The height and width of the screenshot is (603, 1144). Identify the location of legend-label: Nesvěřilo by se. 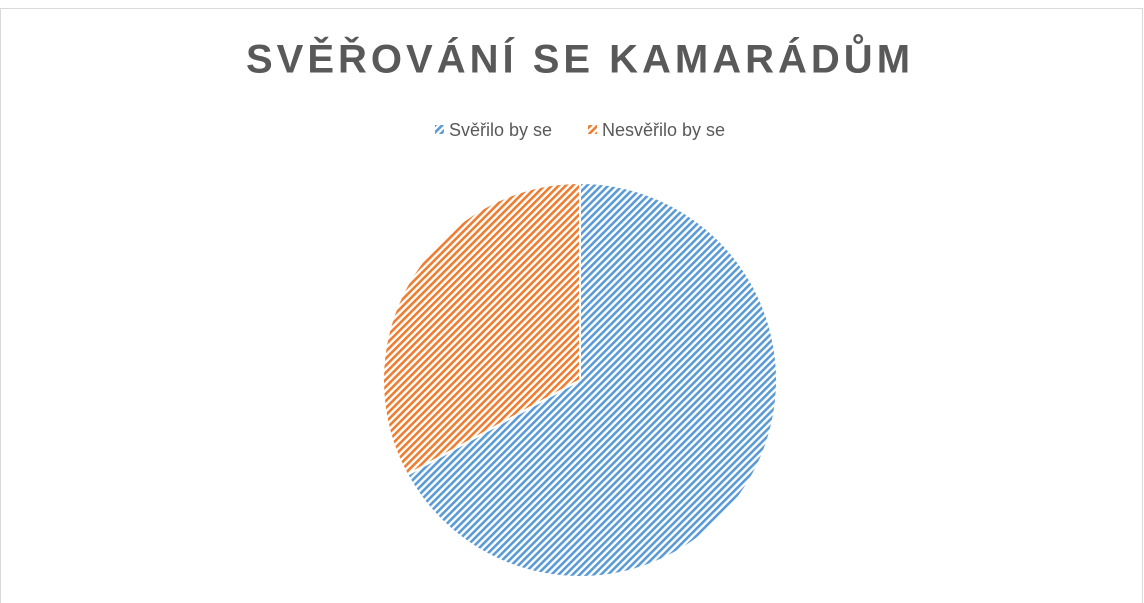
(663, 130).